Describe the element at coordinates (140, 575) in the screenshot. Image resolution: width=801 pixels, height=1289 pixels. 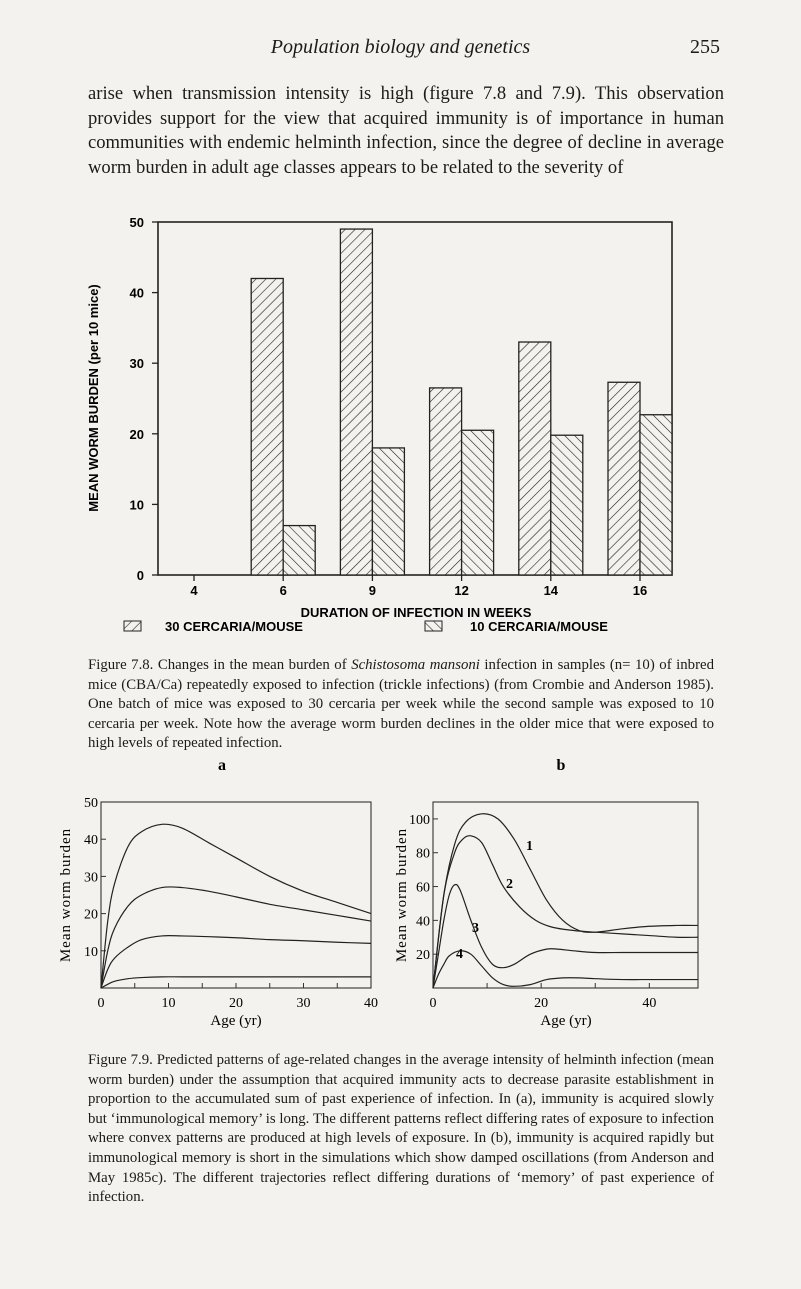
I see `y-tick-label: 0` at that location.